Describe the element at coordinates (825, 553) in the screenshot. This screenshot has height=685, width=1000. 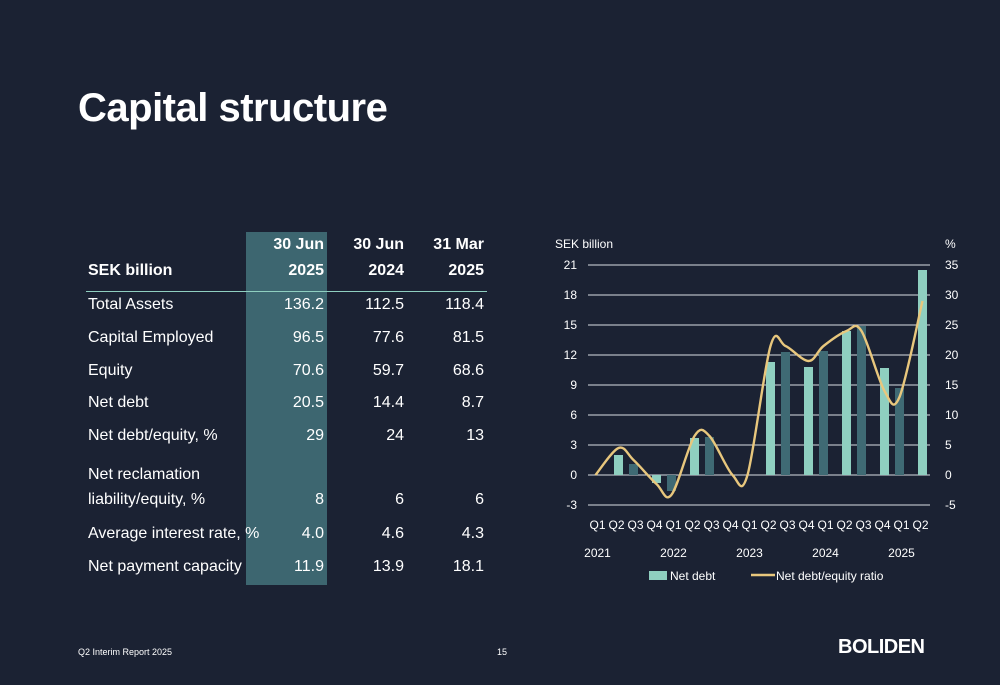
I see `year-label: 2024` at that location.